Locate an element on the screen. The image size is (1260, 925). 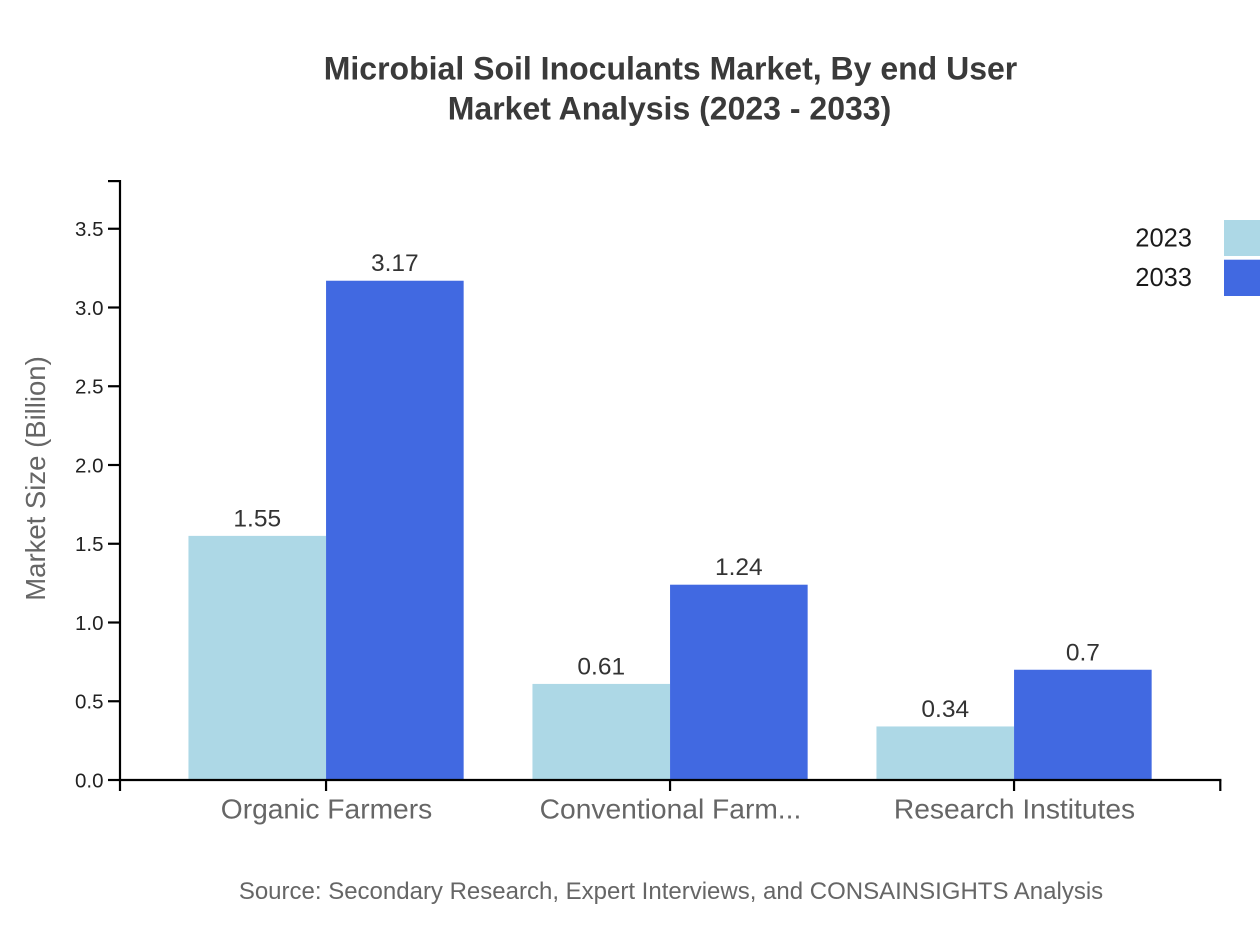
svg-text: 1.5 is located at coordinates (89, 544).